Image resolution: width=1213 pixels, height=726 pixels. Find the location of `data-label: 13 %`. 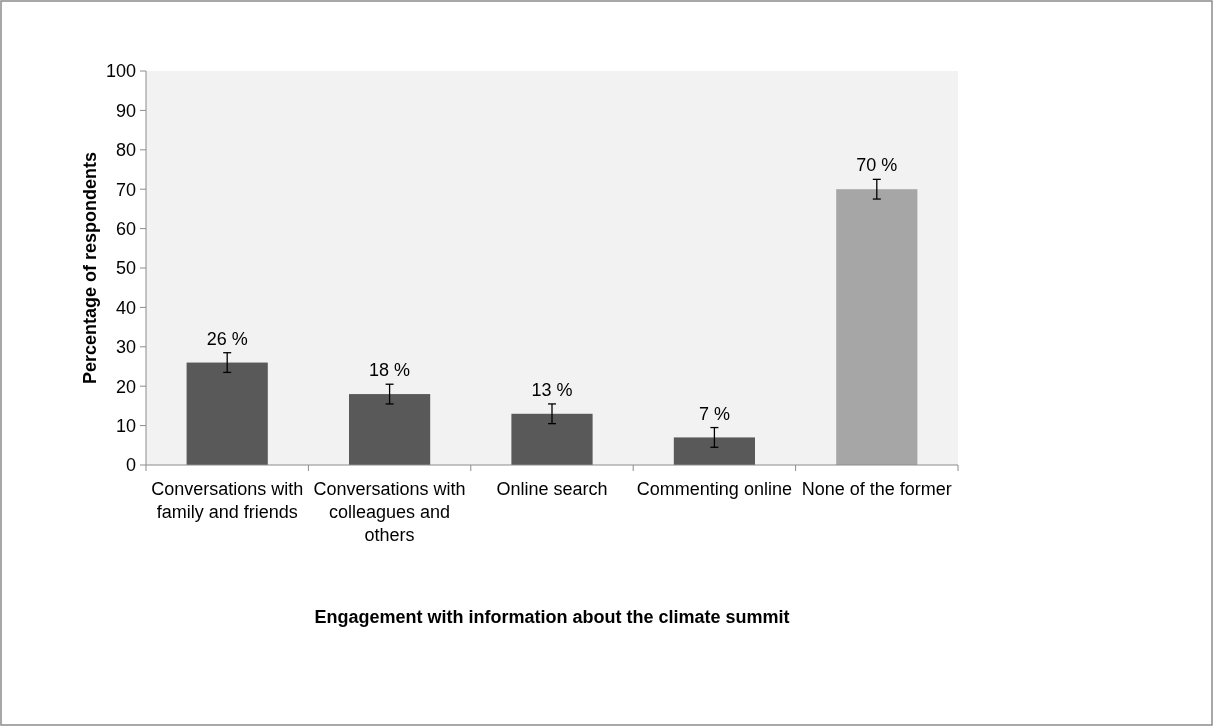

data-label: 13 % is located at coordinates (552, 389).